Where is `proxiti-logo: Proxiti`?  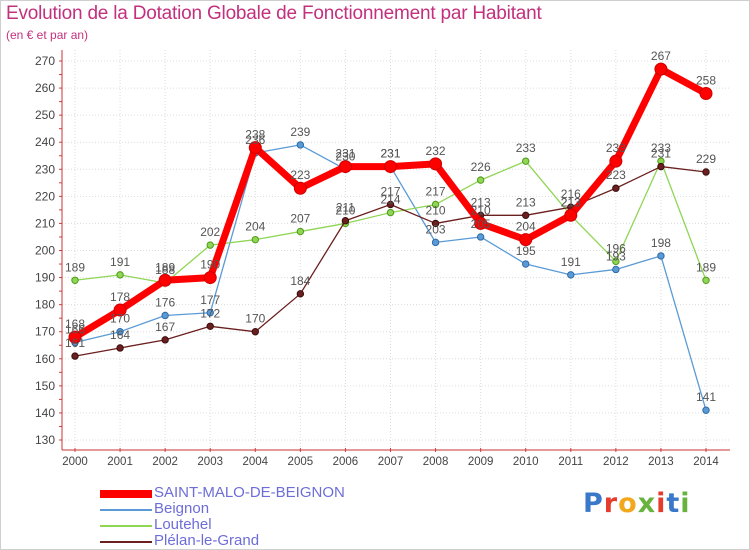
proxiti-logo: Proxiti is located at coordinates (637, 503).